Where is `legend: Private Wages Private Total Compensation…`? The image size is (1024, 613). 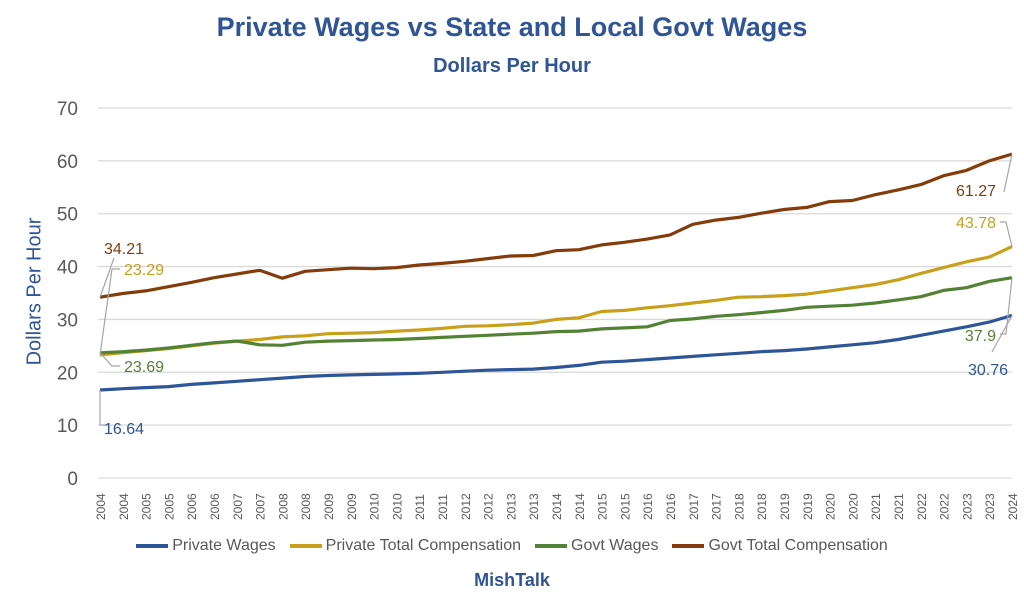
legend: Private Wages Private Total Compensation… is located at coordinates (512, 546).